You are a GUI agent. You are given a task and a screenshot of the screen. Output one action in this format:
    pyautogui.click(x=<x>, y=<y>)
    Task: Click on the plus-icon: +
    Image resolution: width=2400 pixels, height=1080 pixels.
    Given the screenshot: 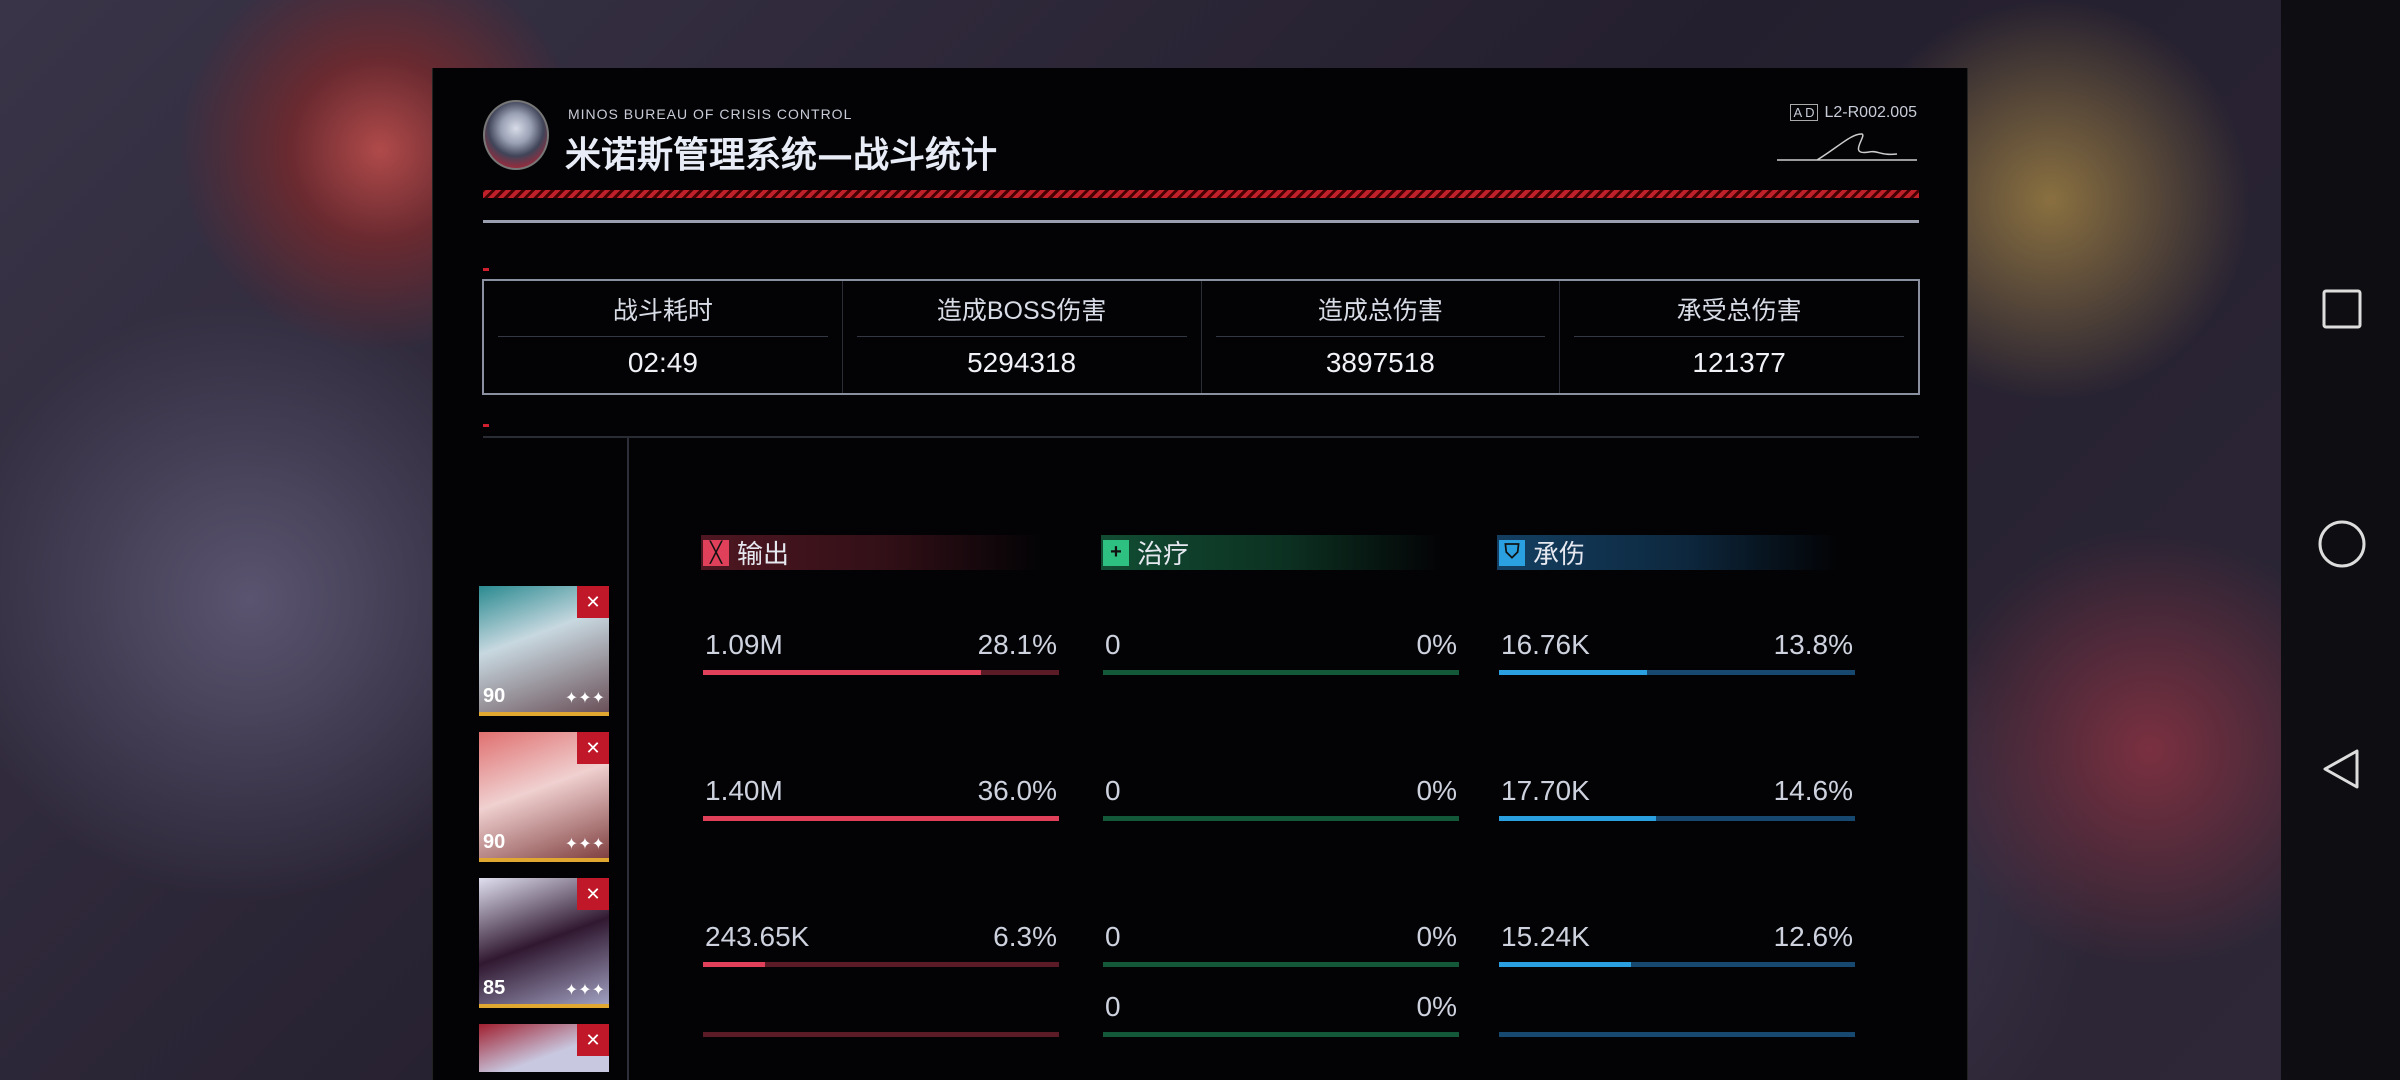 What is the action you would take?
    pyautogui.click(x=1116, y=552)
    